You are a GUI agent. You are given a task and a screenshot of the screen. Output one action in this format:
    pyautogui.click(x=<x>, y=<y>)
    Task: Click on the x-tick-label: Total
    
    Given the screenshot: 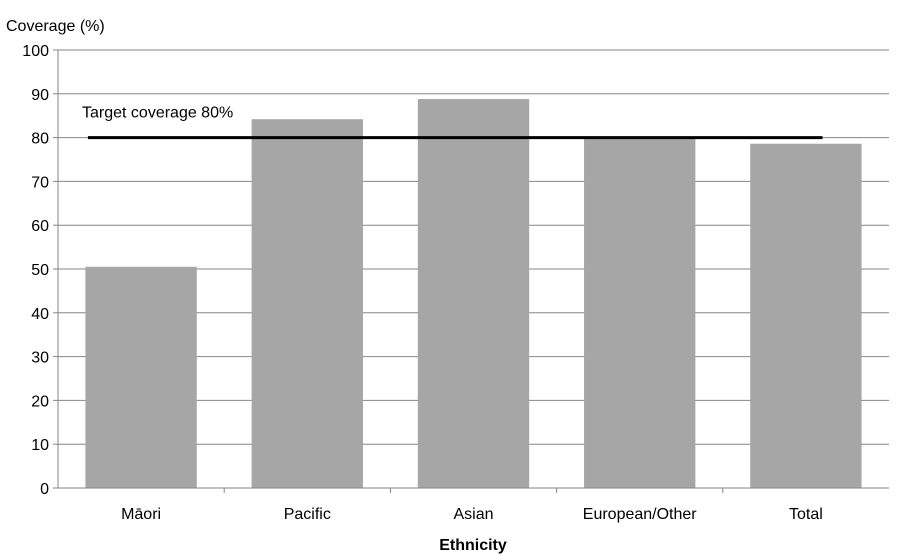 What is the action you would take?
    pyautogui.click(x=806, y=514)
    